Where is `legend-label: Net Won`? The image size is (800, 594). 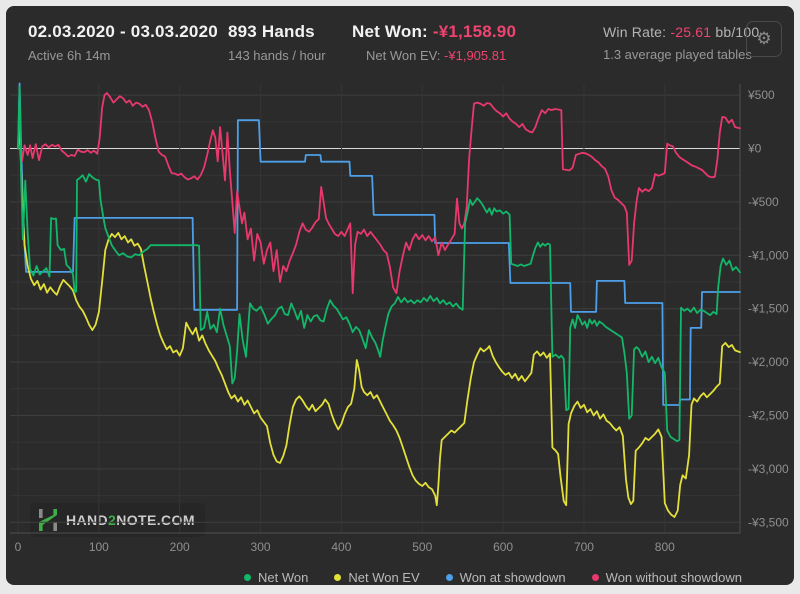
legend-label: Net Won is located at coordinates (283, 577).